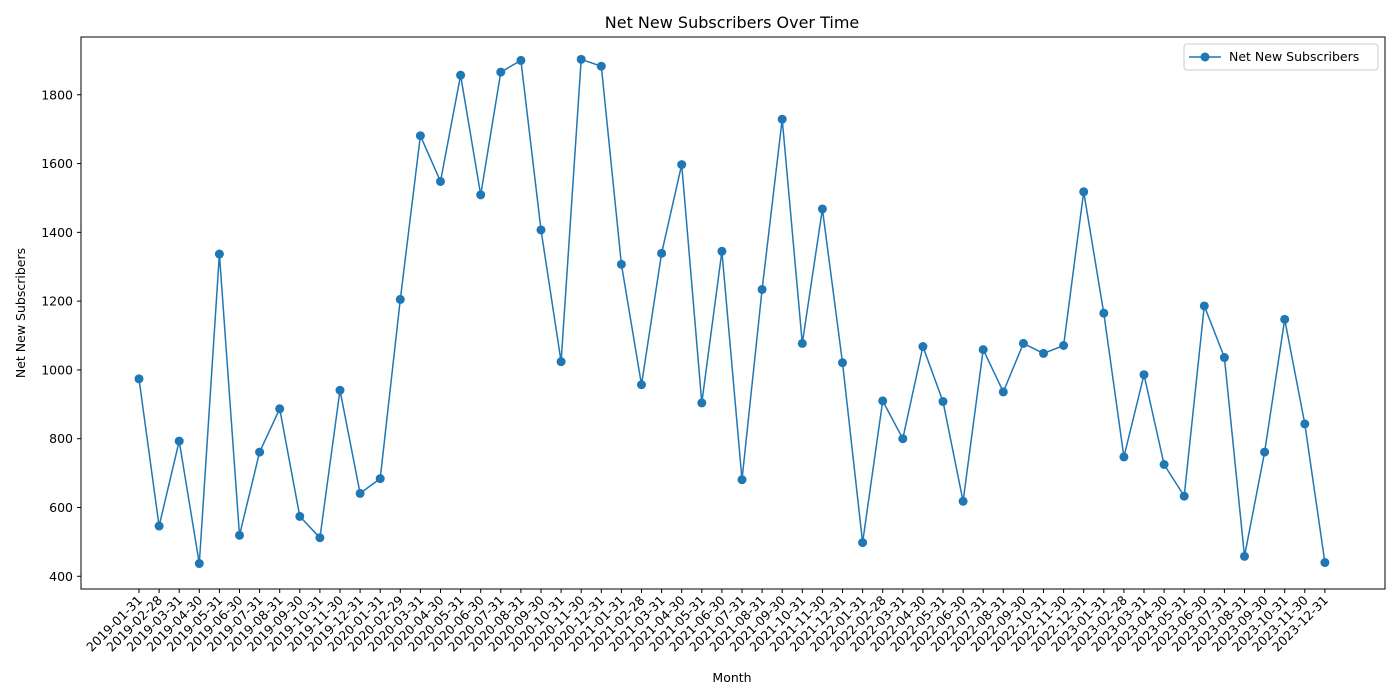 The width and height of the screenshot is (1400, 700). I want to click on y-tick-label: 1600, so click(57, 163).